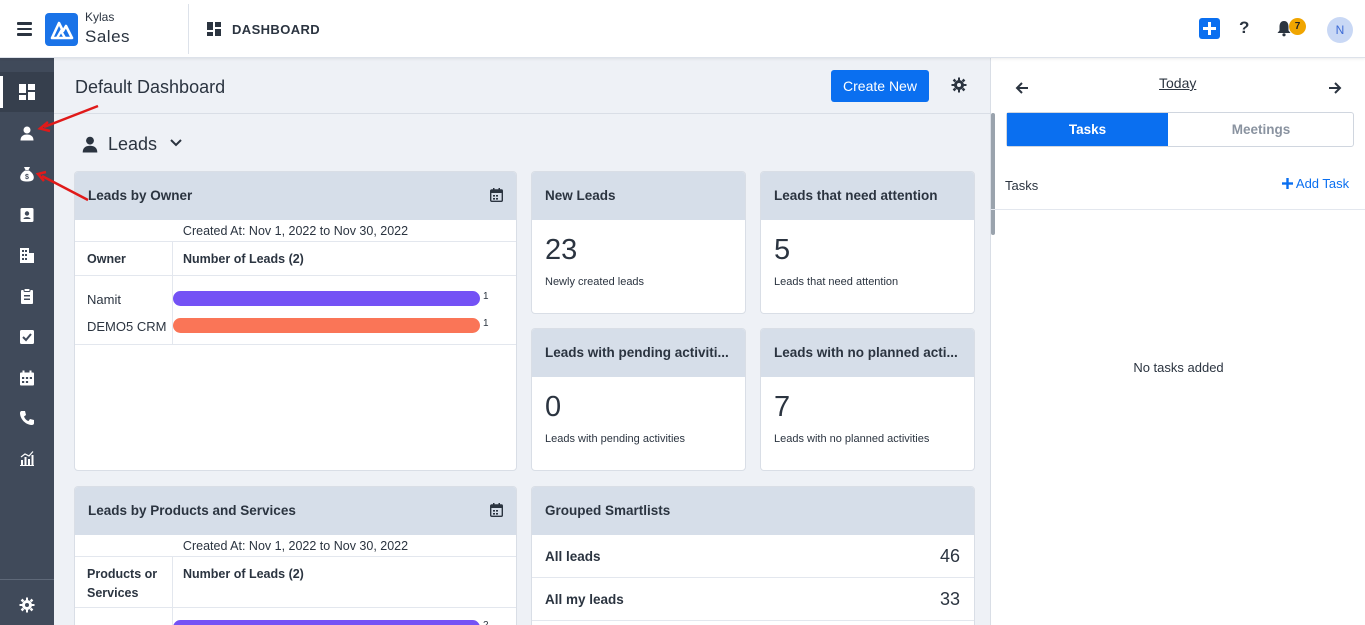  Describe the element at coordinates (133, 144) in the screenshot. I see `entity-selector-label: Leads` at that location.